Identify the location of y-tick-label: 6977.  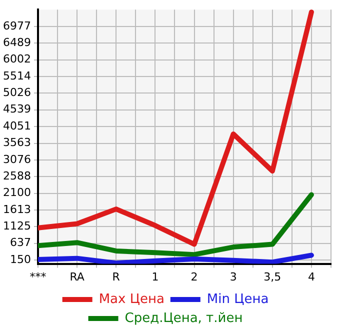
(16, 25).